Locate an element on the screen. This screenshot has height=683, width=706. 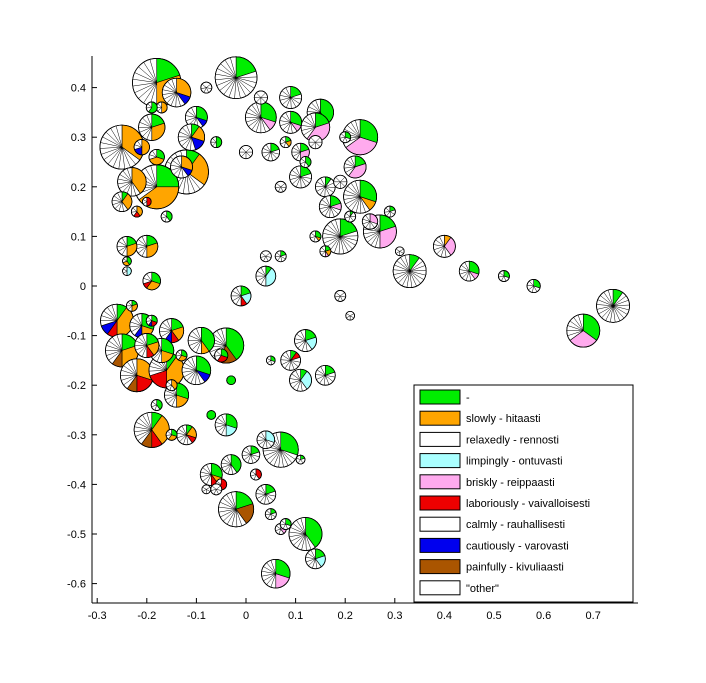
x-tick-label: 0.4 is located at coordinates (444, 616).